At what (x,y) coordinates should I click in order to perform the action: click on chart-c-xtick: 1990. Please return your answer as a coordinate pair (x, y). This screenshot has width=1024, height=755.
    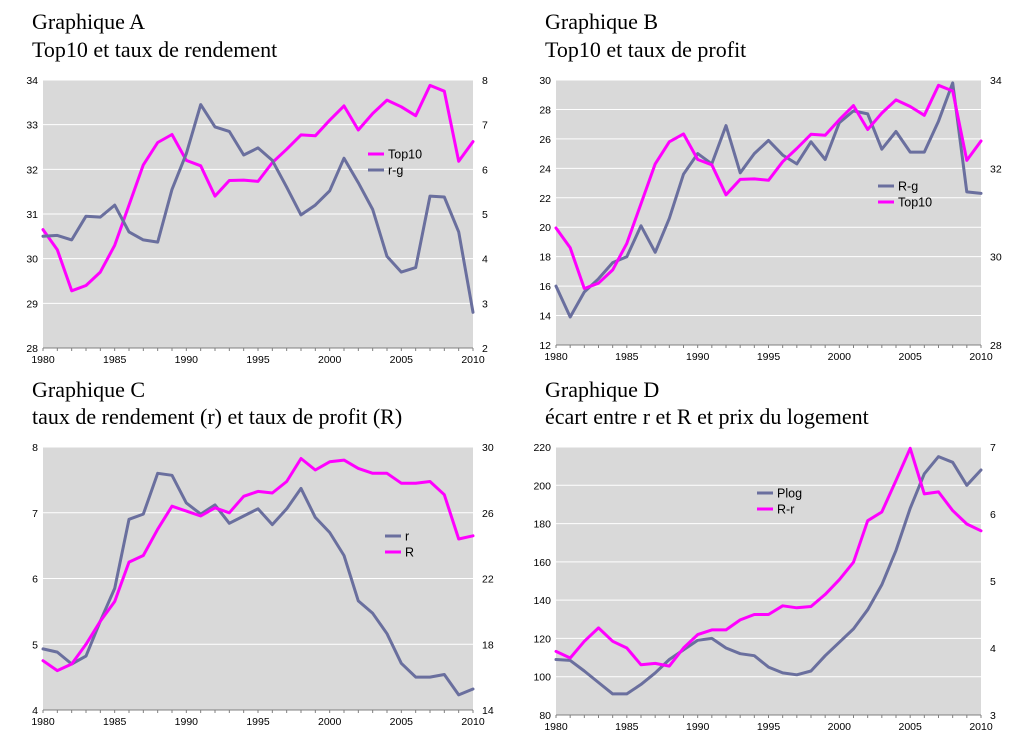
    Looking at the image, I should click on (187, 722).